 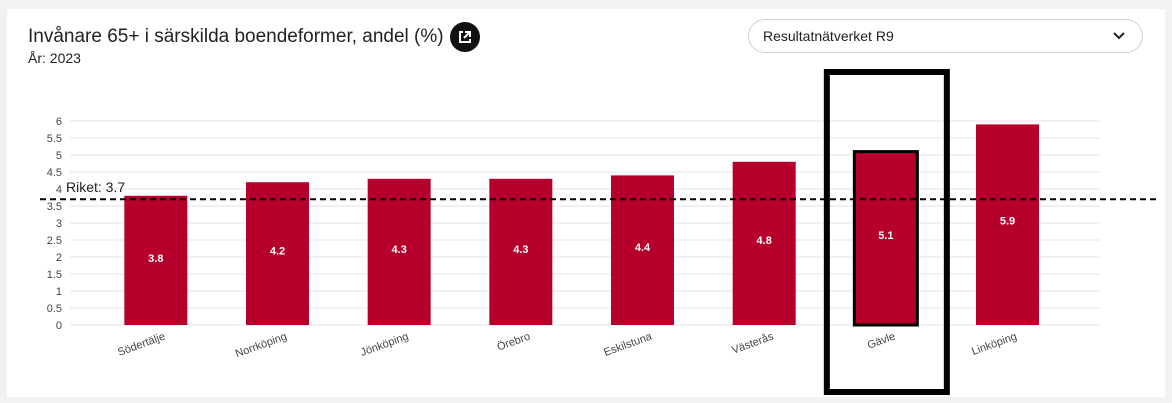 I want to click on bar-value-label: 5.1, so click(x=885, y=236).